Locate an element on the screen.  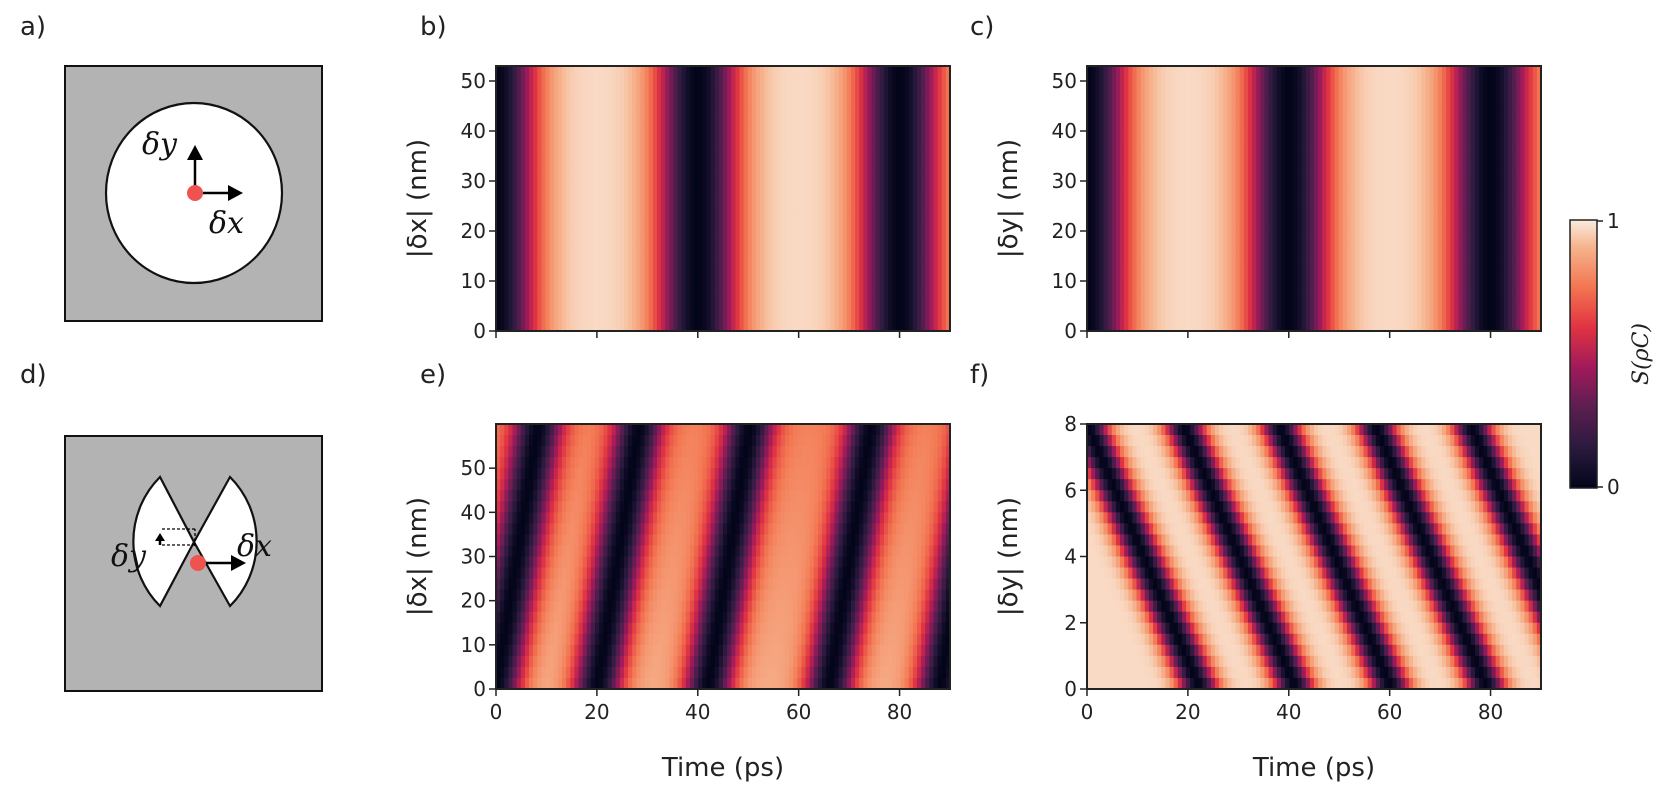
y-tick-label: 40 is located at coordinates (473, 131).